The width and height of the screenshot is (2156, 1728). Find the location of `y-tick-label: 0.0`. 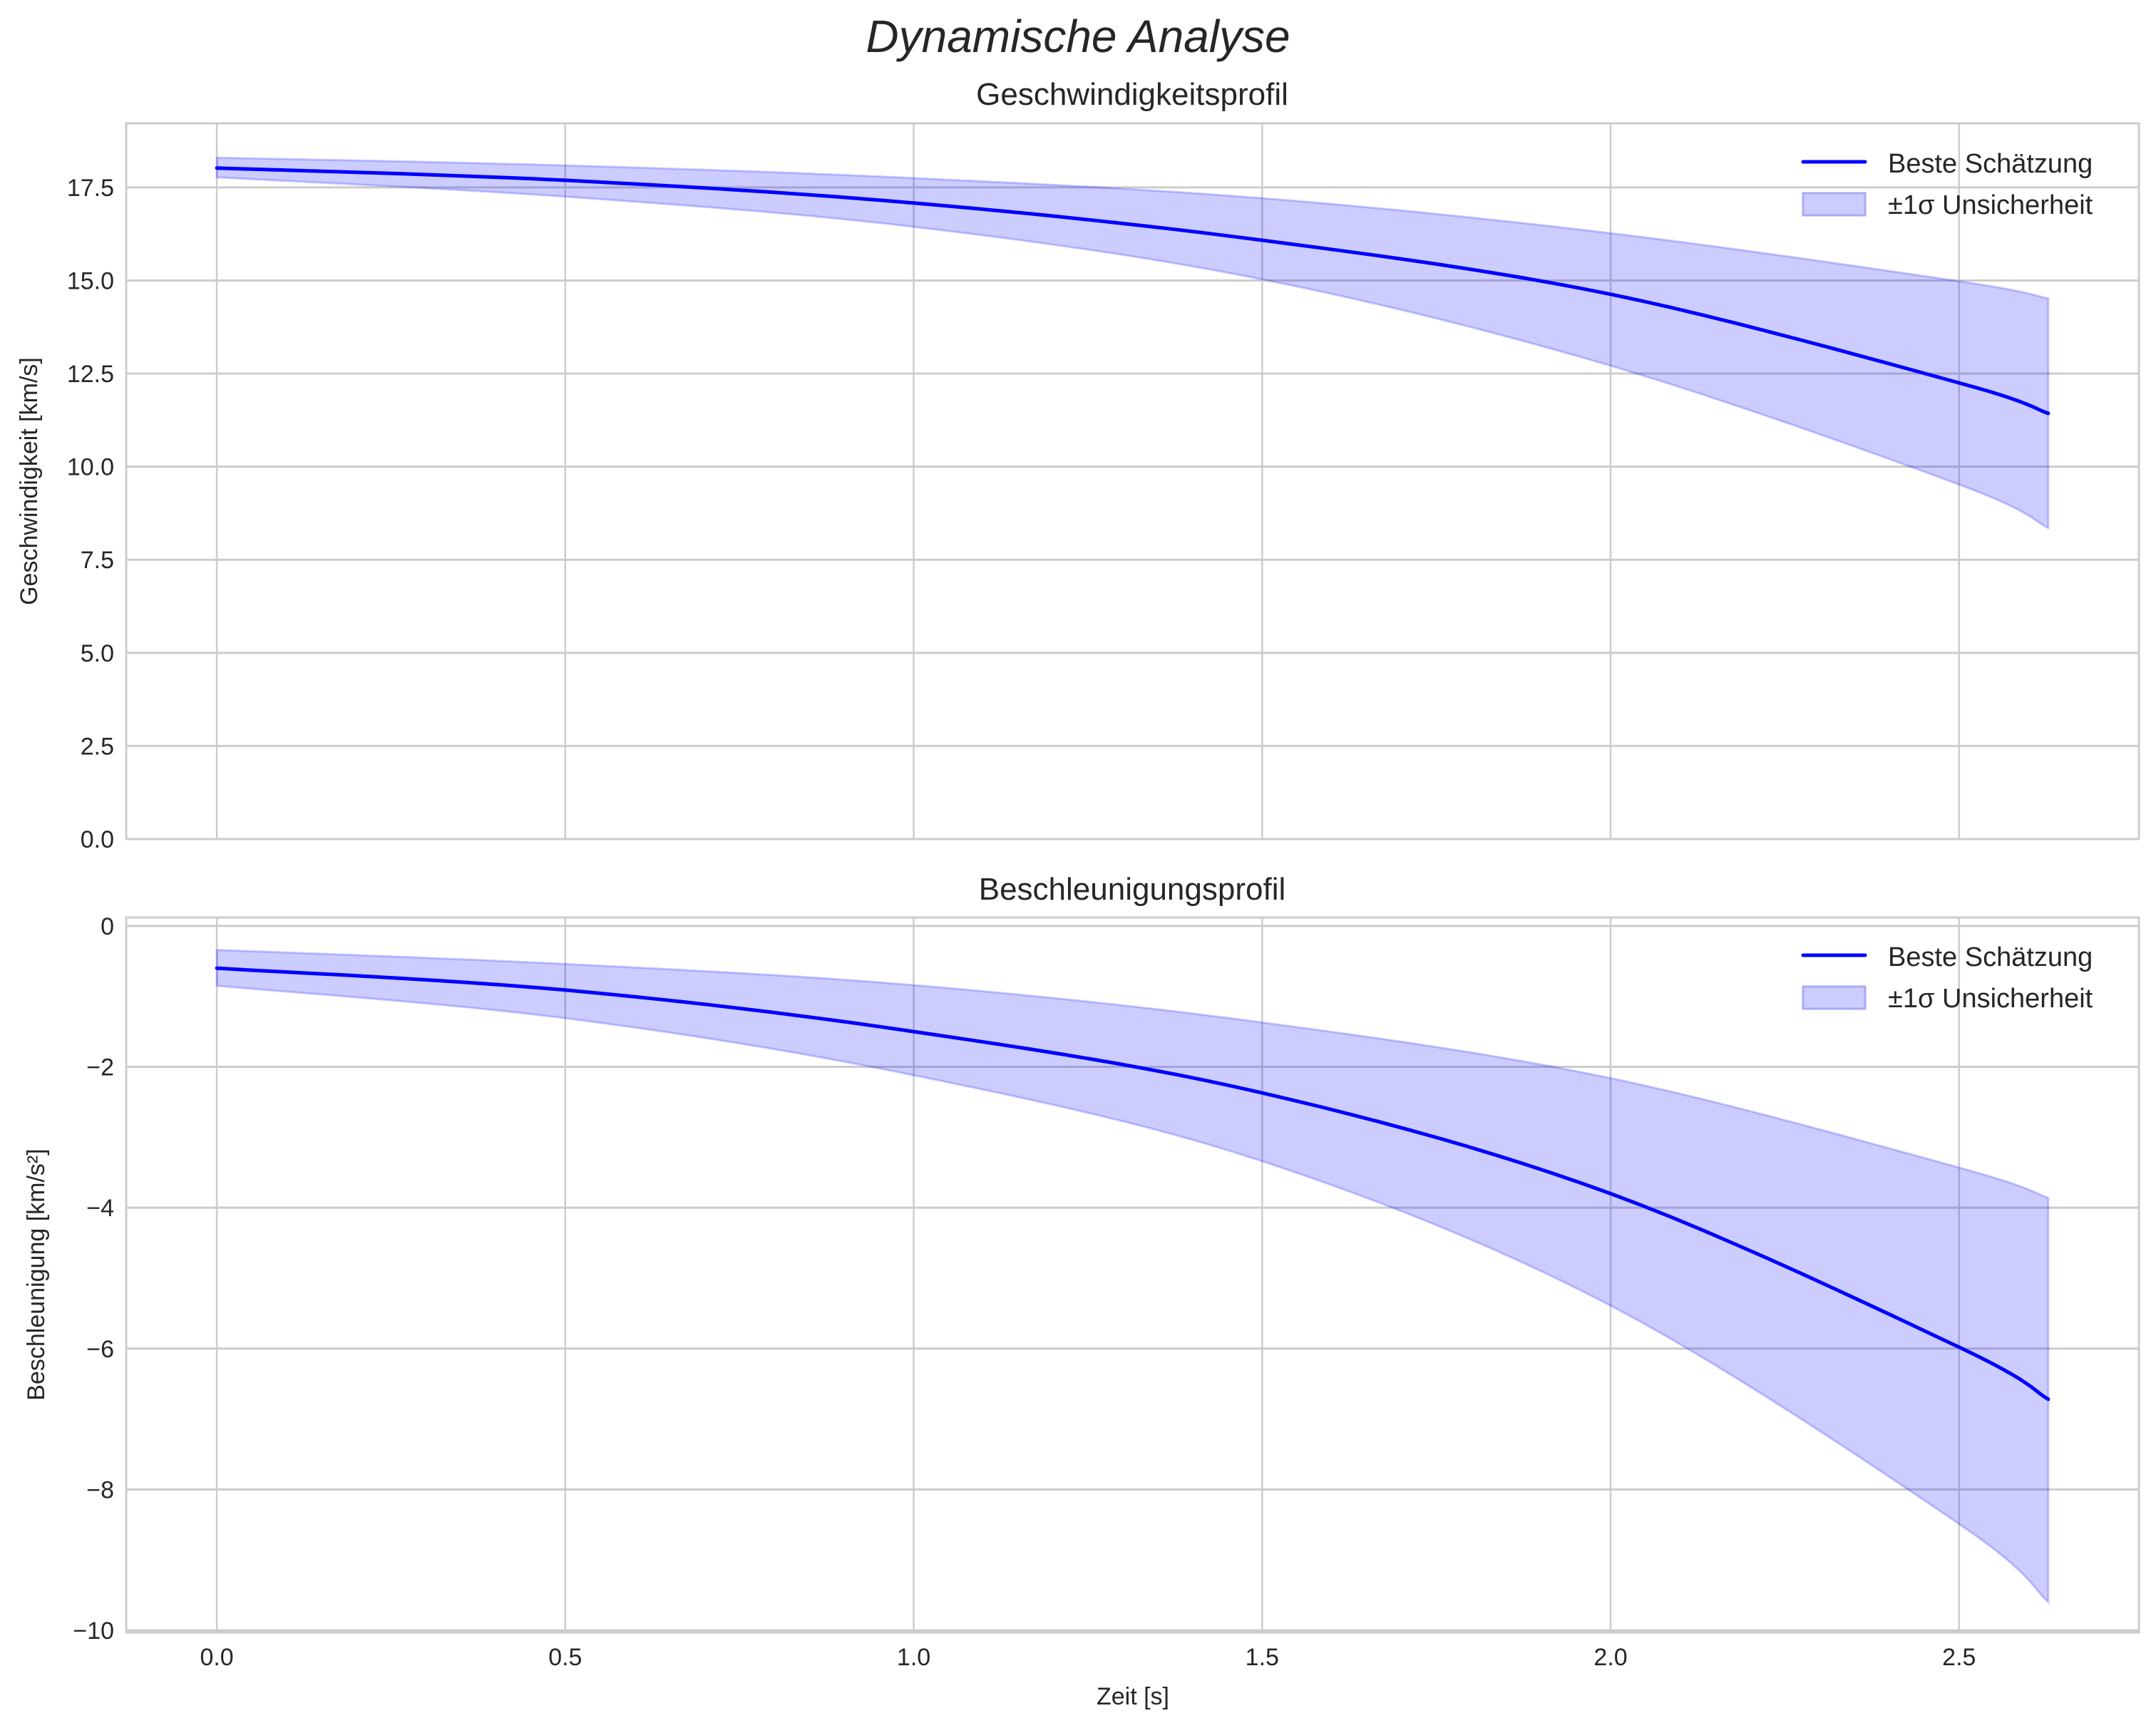

y-tick-label: 0.0 is located at coordinates (97, 839).